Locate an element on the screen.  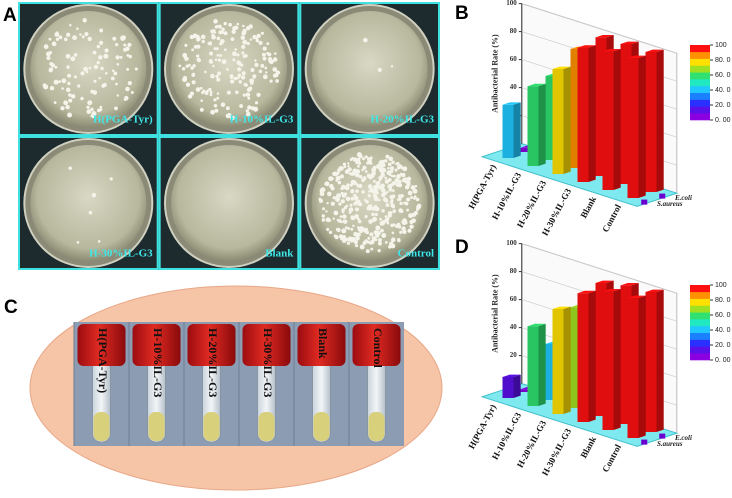
tube-label: H-20%IL-G3 is located at coordinates (213, 362).